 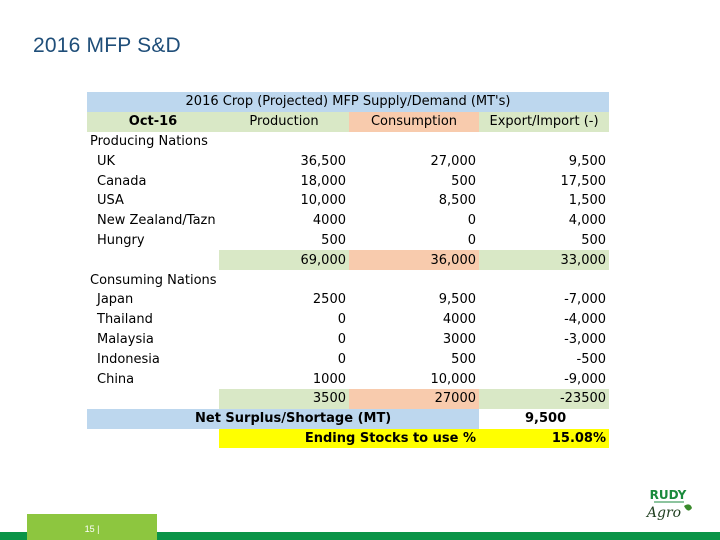 What do you see at coordinates (107, 45) in the screenshot?
I see `slide-title: 2016 MFP S&D` at bounding box center [107, 45].